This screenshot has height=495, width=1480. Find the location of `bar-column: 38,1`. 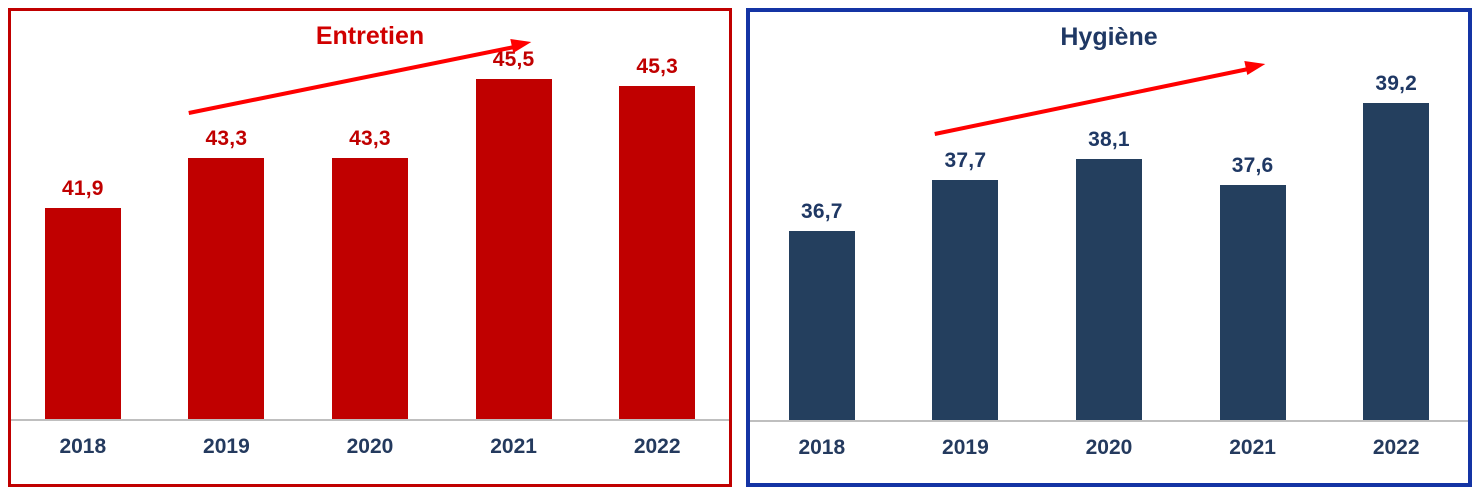

bar-column: 38,1 is located at coordinates (1109, 274).